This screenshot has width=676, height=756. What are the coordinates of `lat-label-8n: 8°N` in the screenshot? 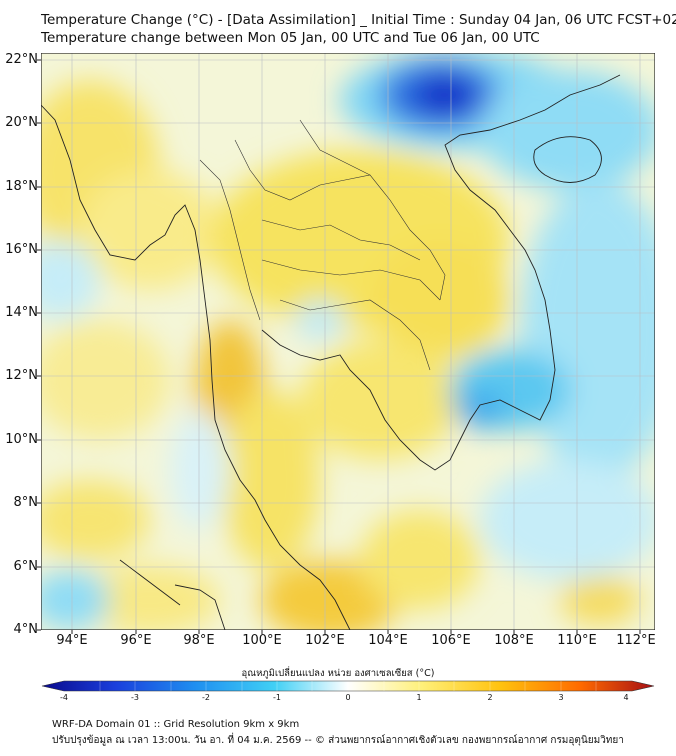 It's located at (26, 502).